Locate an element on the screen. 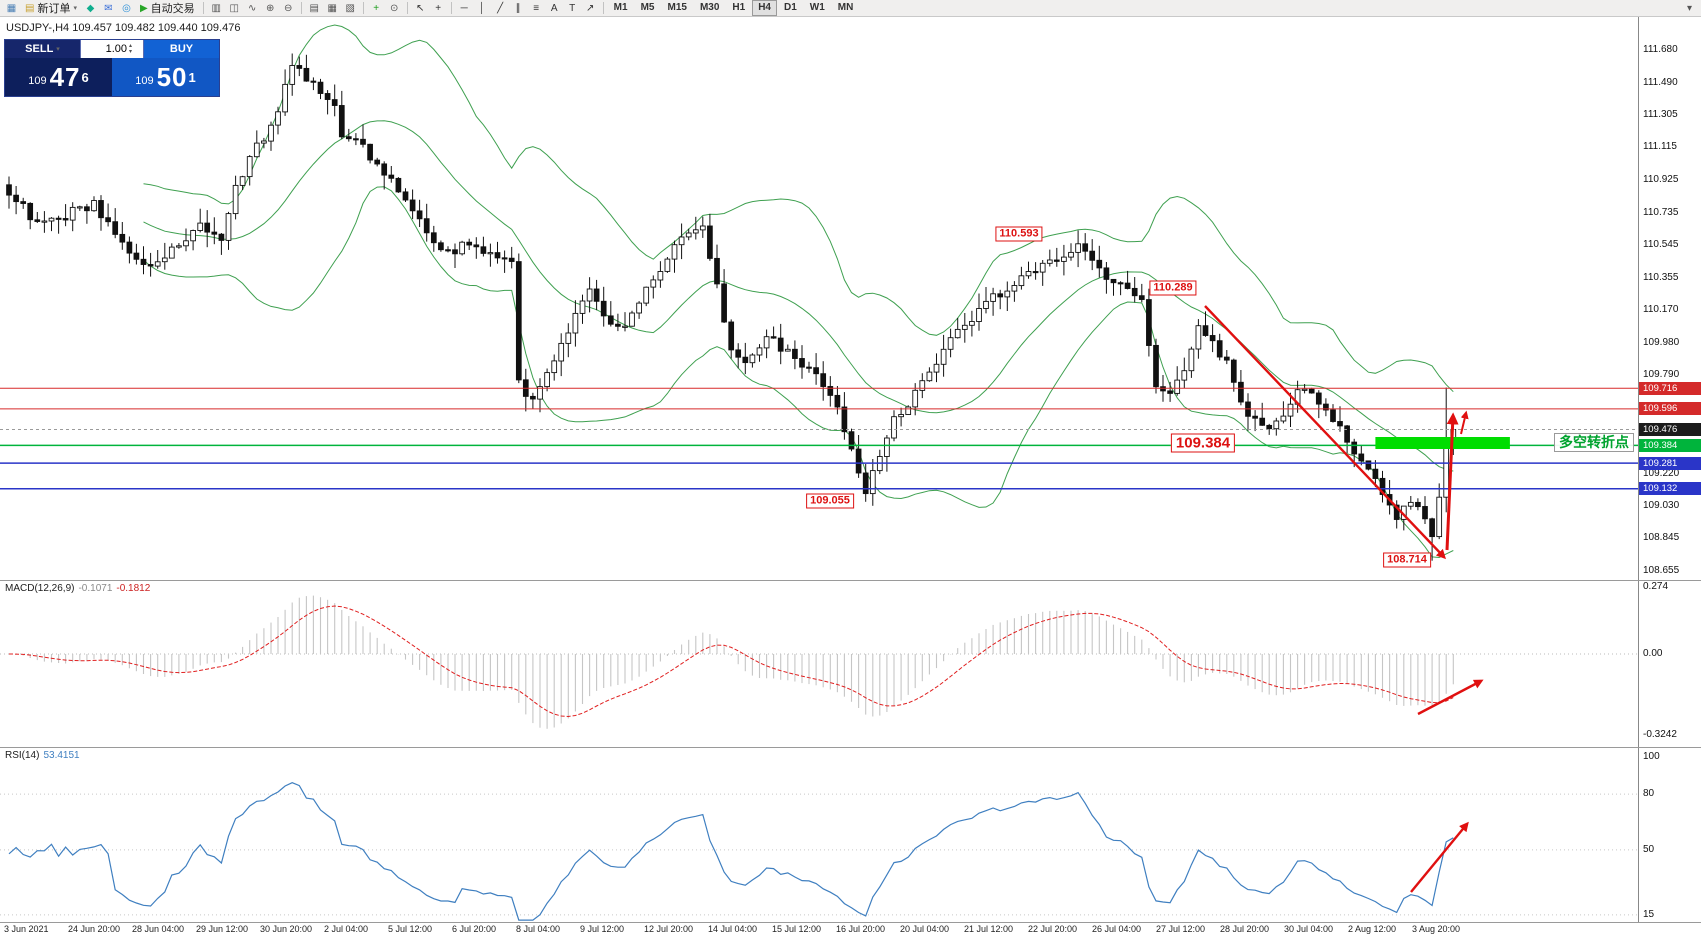 The image size is (1701, 936). timeframe-mn: MN is located at coordinates (845, 7).